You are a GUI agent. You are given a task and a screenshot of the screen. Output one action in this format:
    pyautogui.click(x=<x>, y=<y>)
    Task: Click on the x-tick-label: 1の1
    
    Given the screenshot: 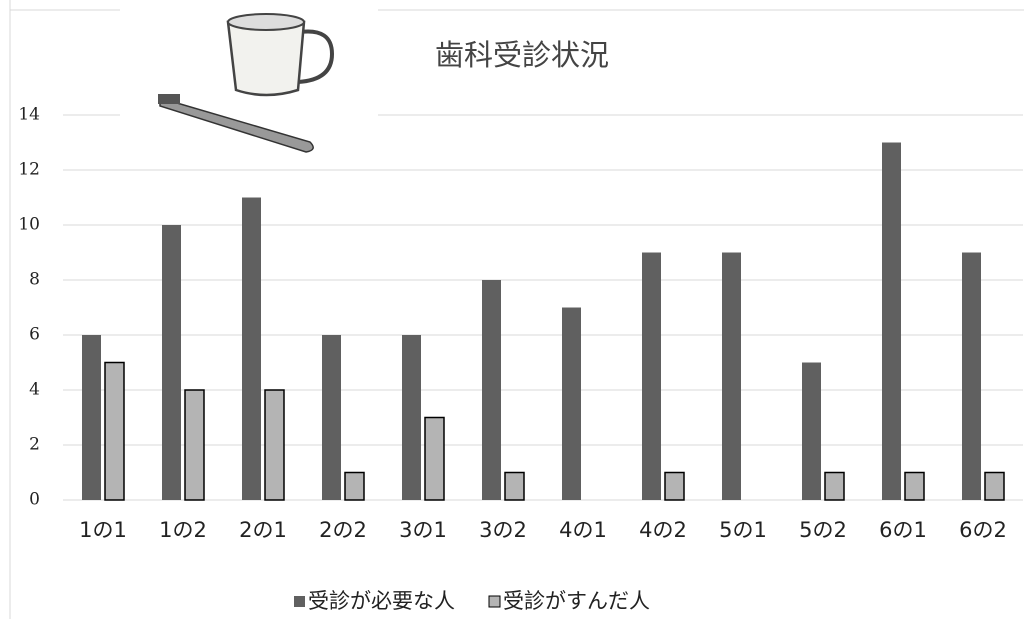 What is the action you would take?
    pyautogui.click(x=103, y=530)
    